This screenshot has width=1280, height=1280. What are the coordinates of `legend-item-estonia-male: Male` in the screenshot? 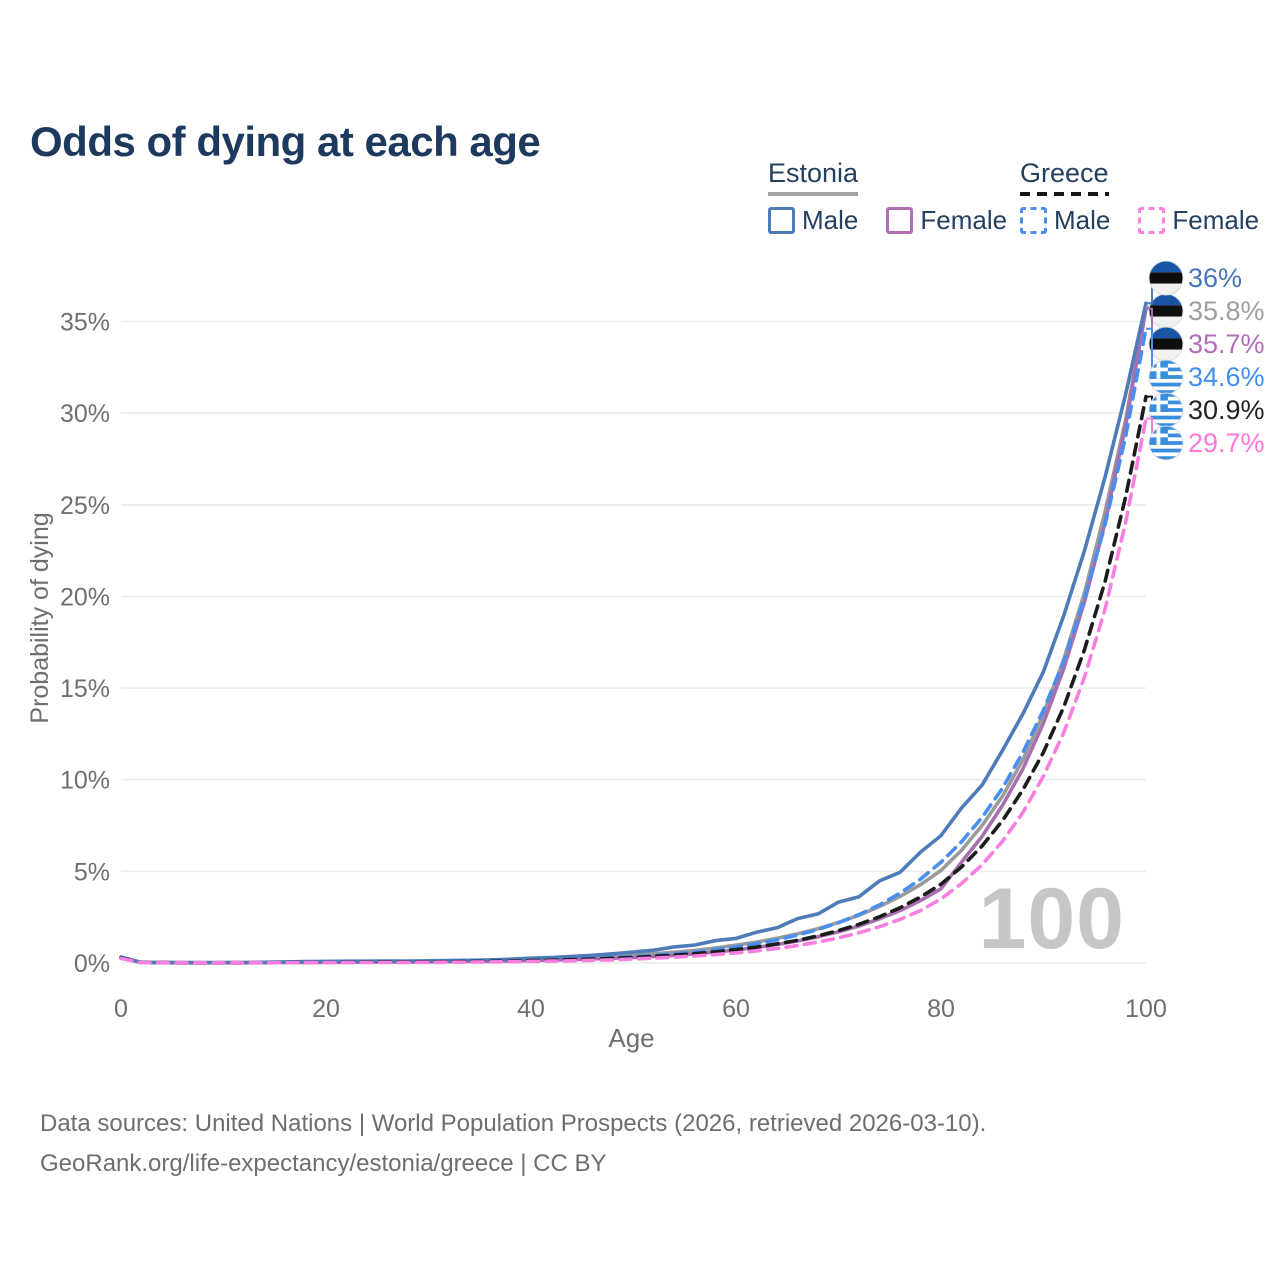 It's located at (813, 220).